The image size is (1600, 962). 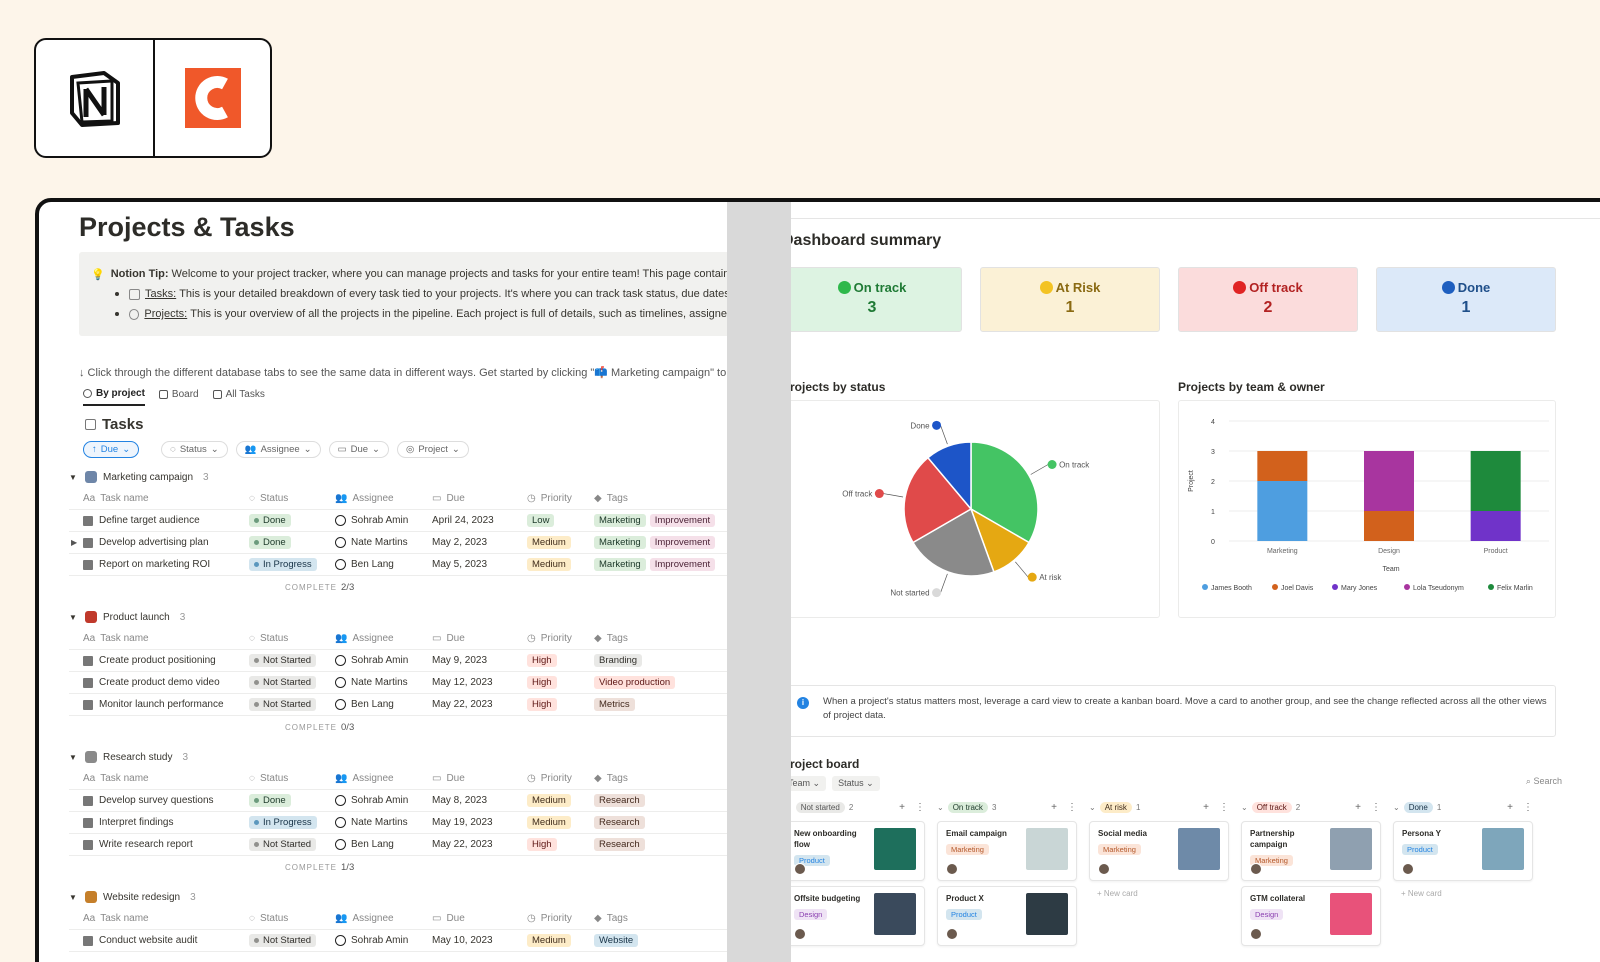 What do you see at coordinates (669, 800) in the screenshot?
I see `tags-cell: Research` at bounding box center [669, 800].